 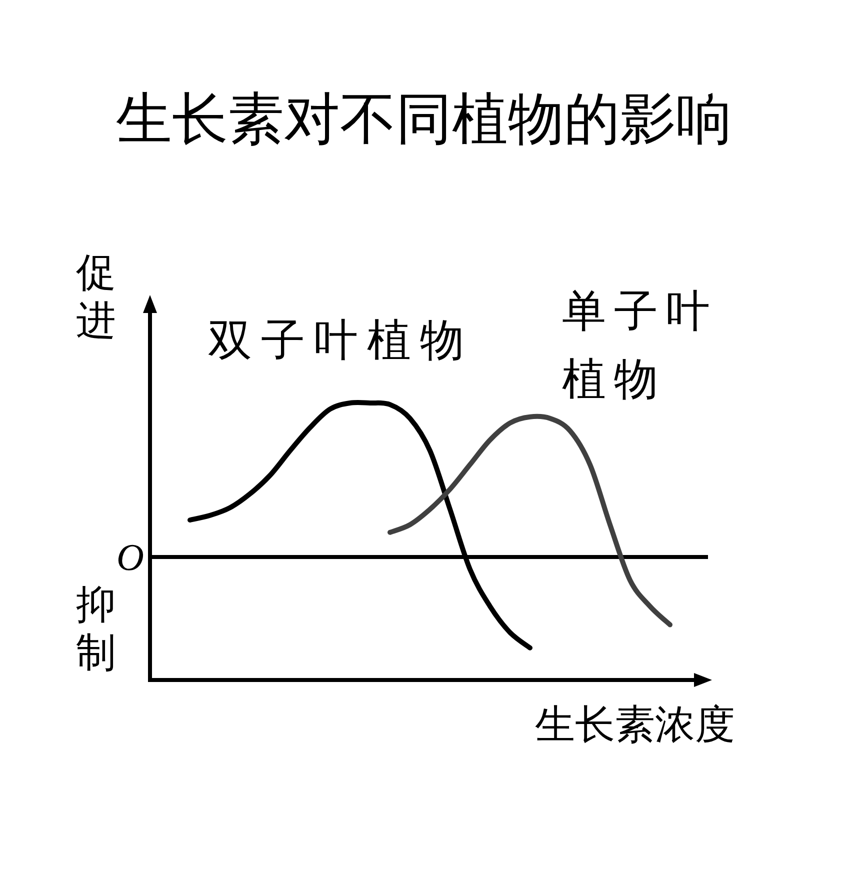 I want to click on title: 生长素对不同植物的影响, so click(x=424, y=120).